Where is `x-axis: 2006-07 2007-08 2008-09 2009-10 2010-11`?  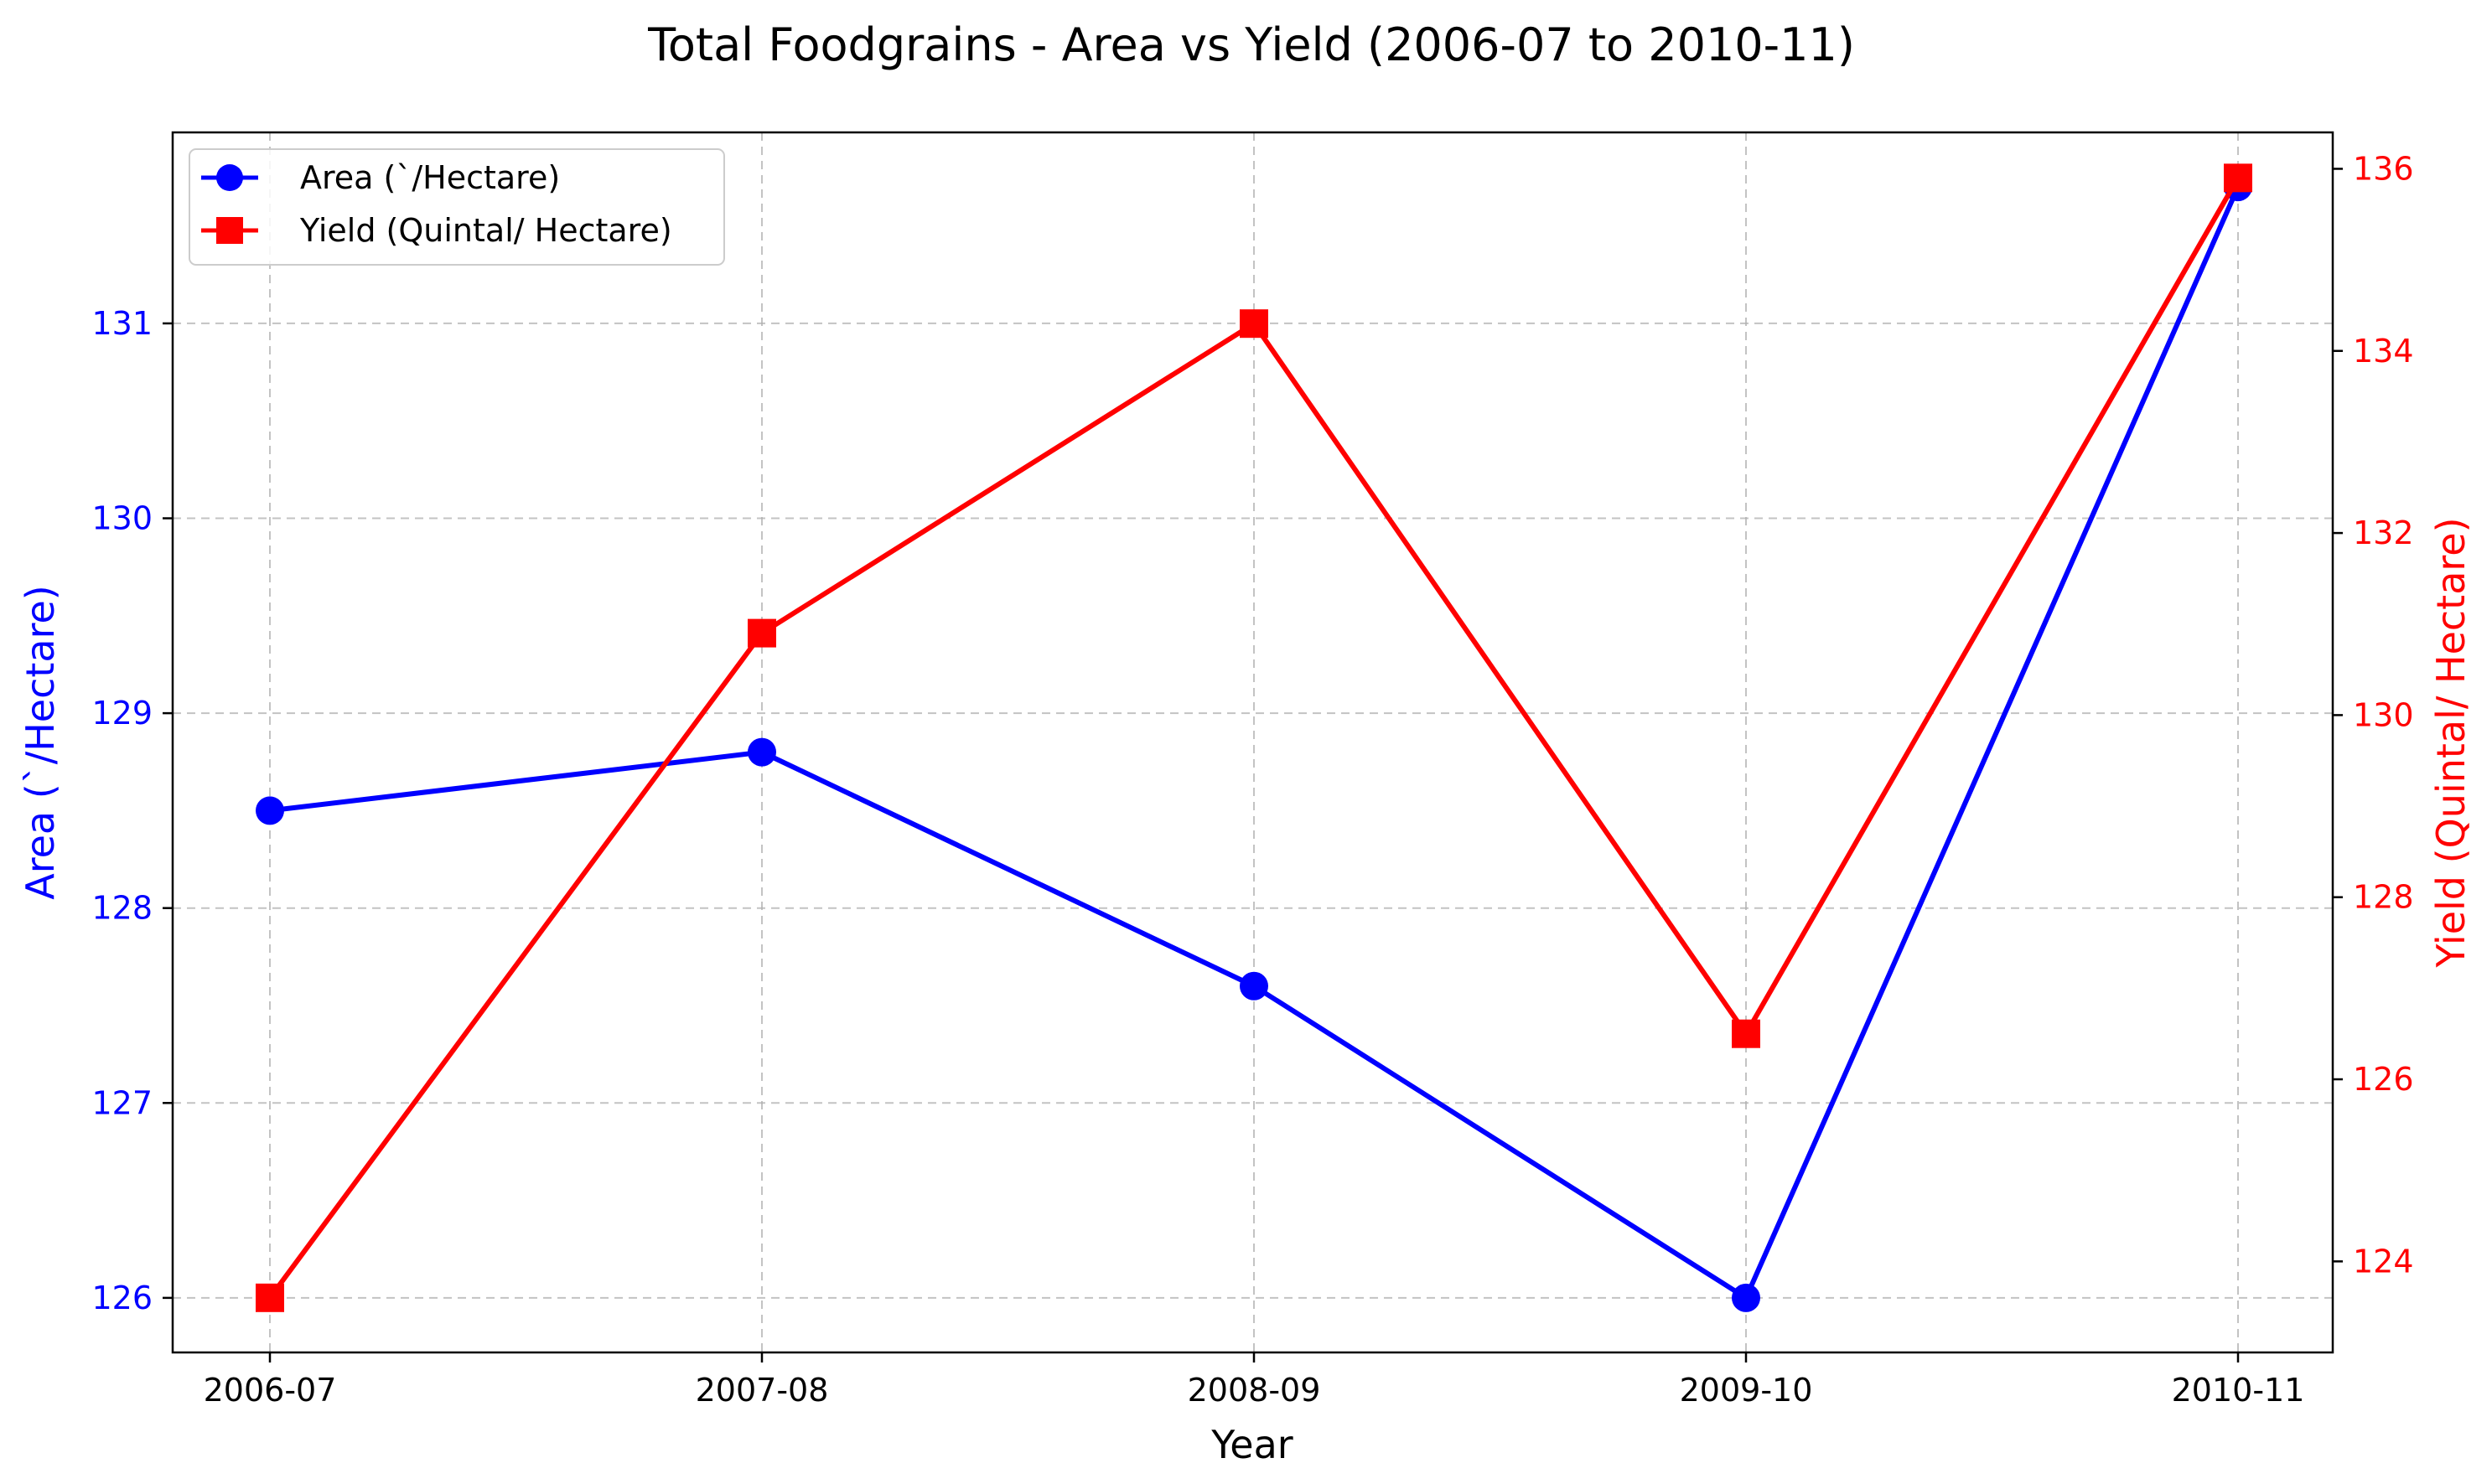
x-axis: 2006-07 2007-08 2008-09 2009-10 2010-11 is located at coordinates (1254, 1380).